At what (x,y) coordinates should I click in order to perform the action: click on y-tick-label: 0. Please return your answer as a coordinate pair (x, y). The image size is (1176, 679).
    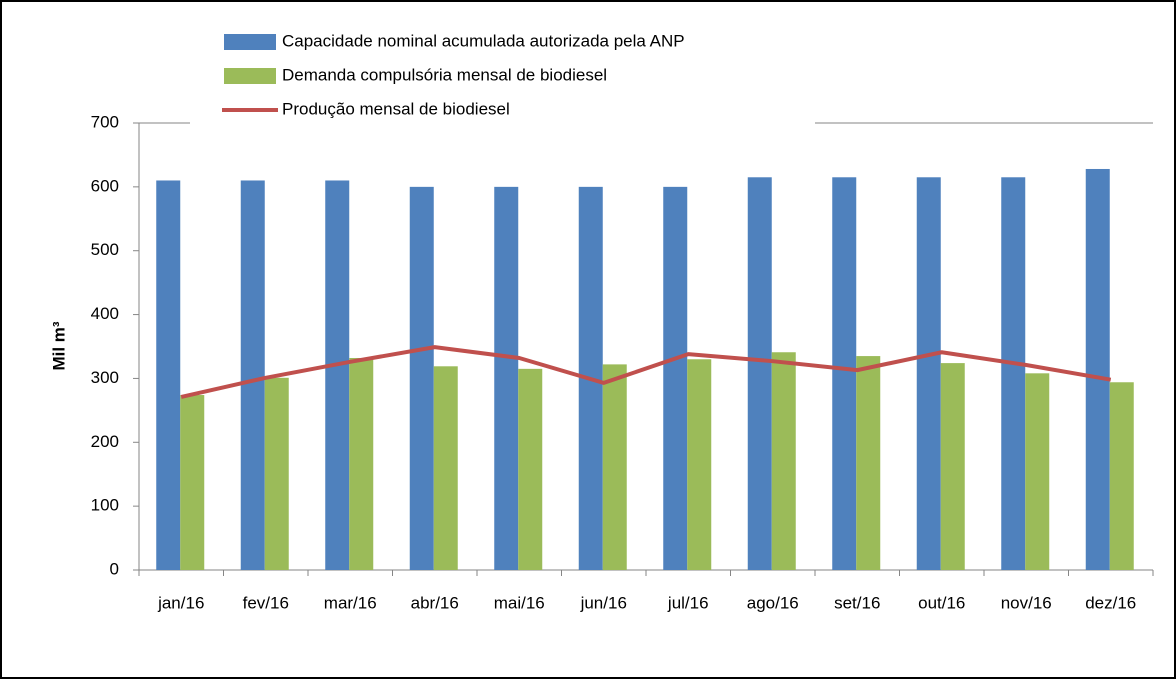
    Looking at the image, I should click on (114, 568).